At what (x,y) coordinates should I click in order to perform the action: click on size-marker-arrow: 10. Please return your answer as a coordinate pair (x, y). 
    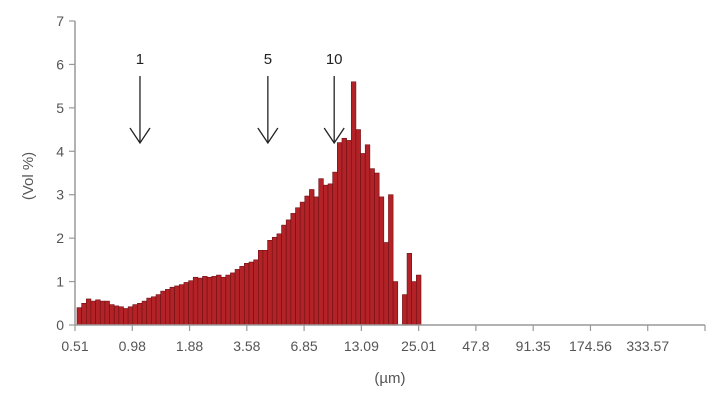
    Looking at the image, I should click on (334, 98).